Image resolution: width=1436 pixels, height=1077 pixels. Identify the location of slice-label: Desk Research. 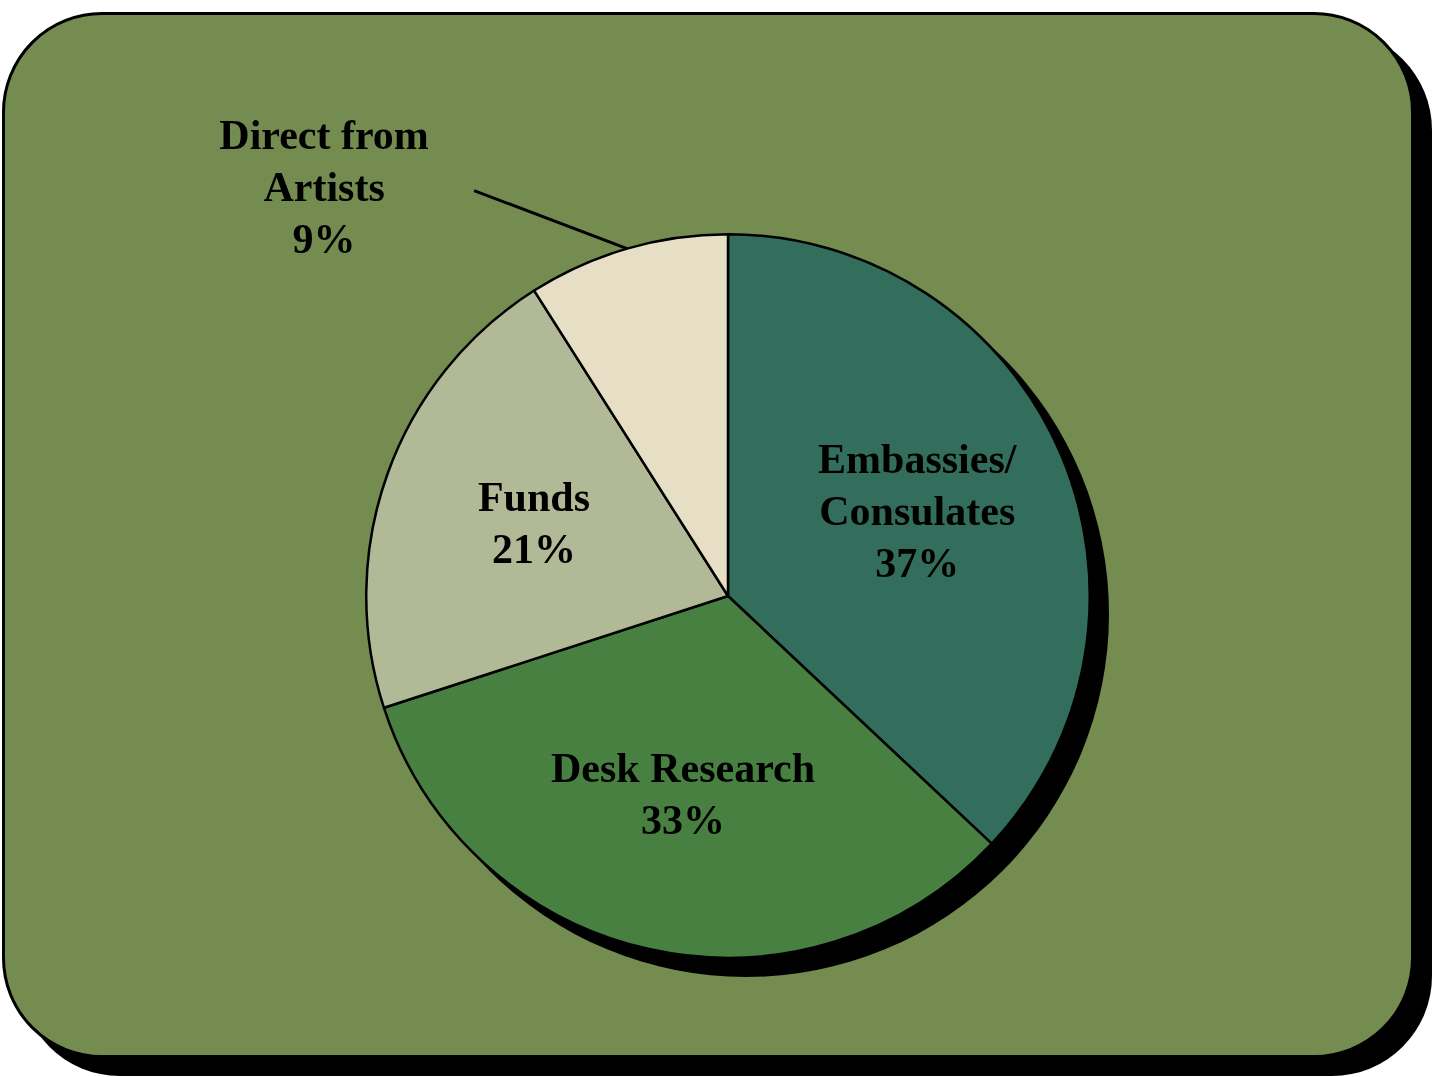
(683, 768).